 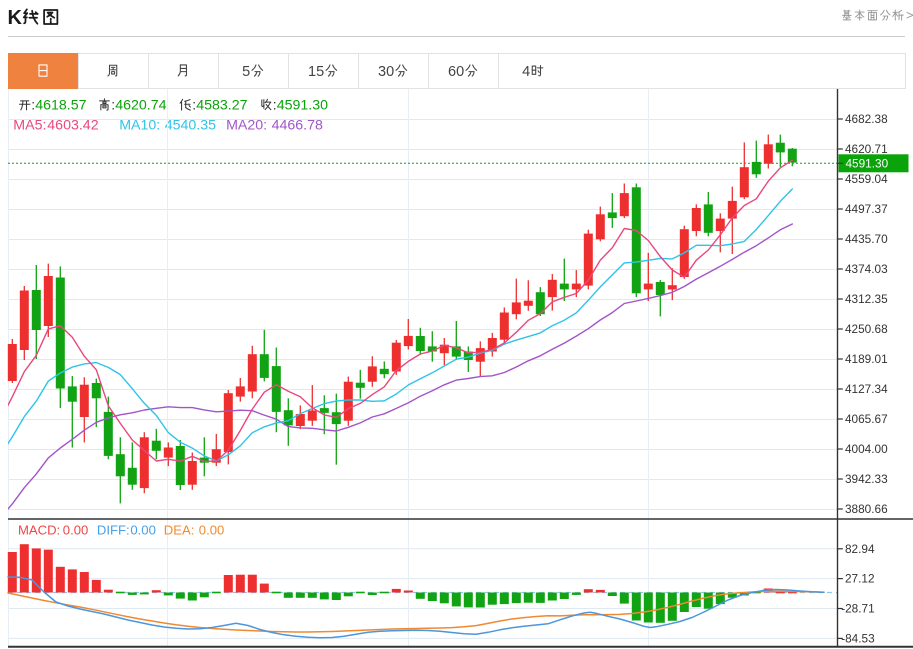 I want to click on svg-text: 4682.38, so click(x=866, y=119).